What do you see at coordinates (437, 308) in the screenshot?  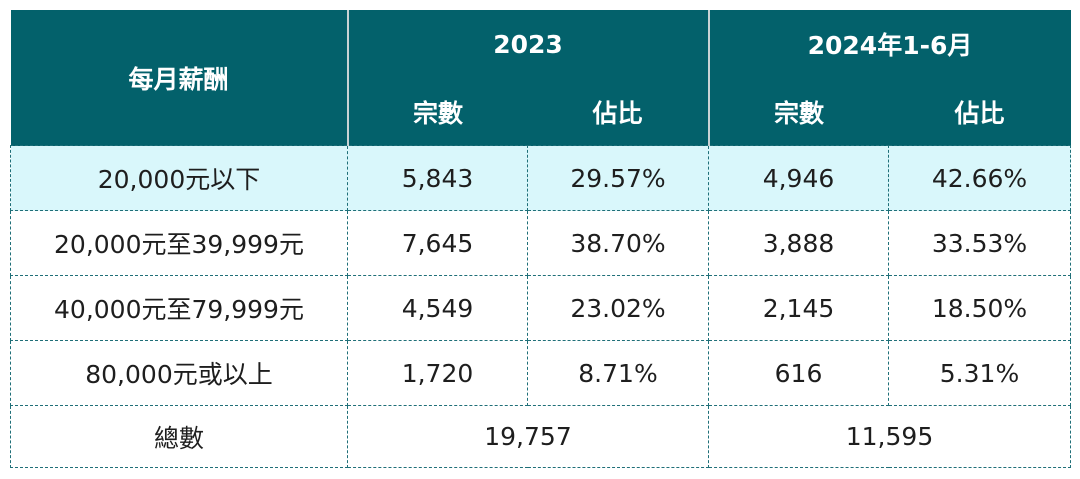 I see `cell: 4,549` at bounding box center [437, 308].